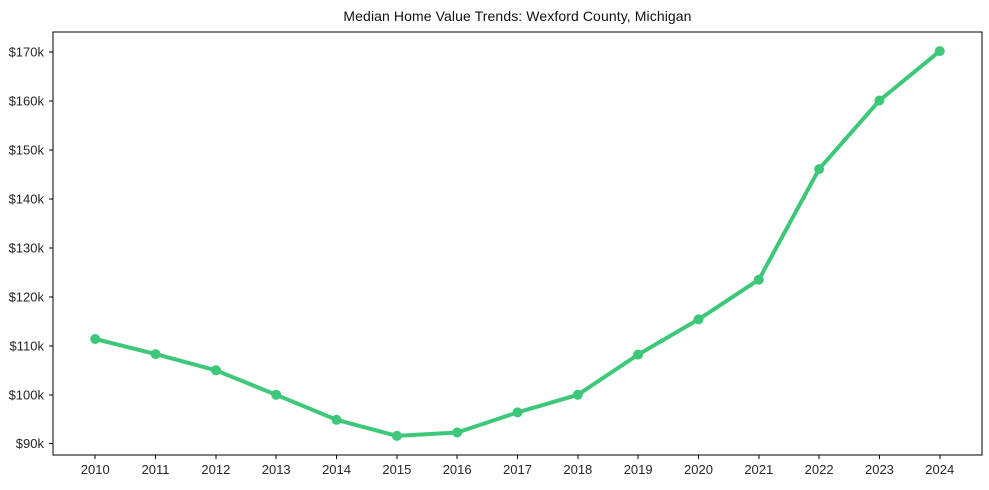 This screenshot has width=989, height=490. What do you see at coordinates (698, 469) in the screenshot?
I see `x-tick-label: 2020` at bounding box center [698, 469].